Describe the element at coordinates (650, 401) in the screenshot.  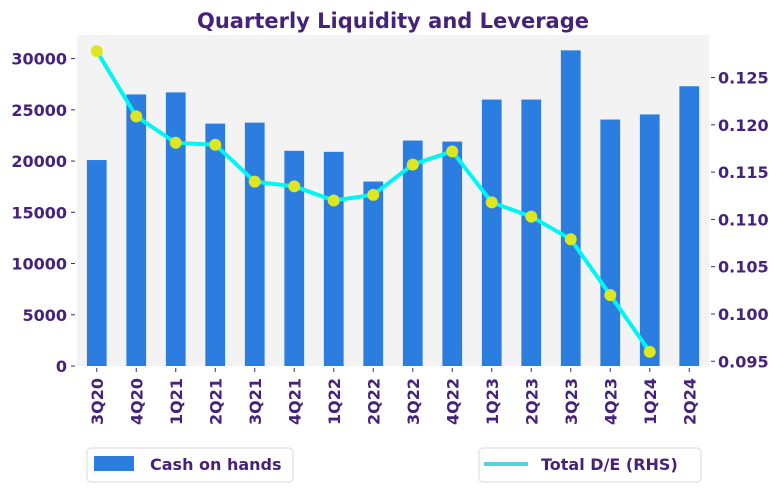
I see `x-tick-label: 1Q24` at that location.